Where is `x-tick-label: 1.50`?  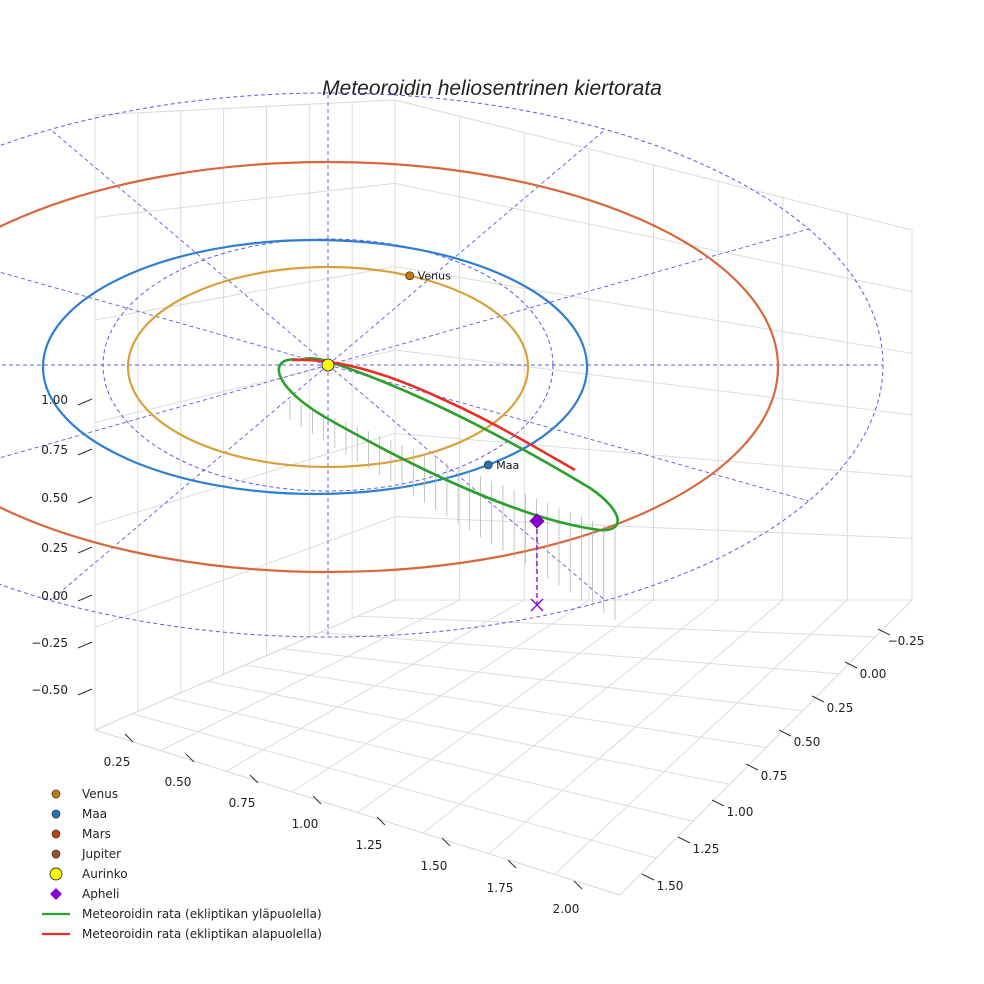 x-tick-label: 1.50 is located at coordinates (434, 866).